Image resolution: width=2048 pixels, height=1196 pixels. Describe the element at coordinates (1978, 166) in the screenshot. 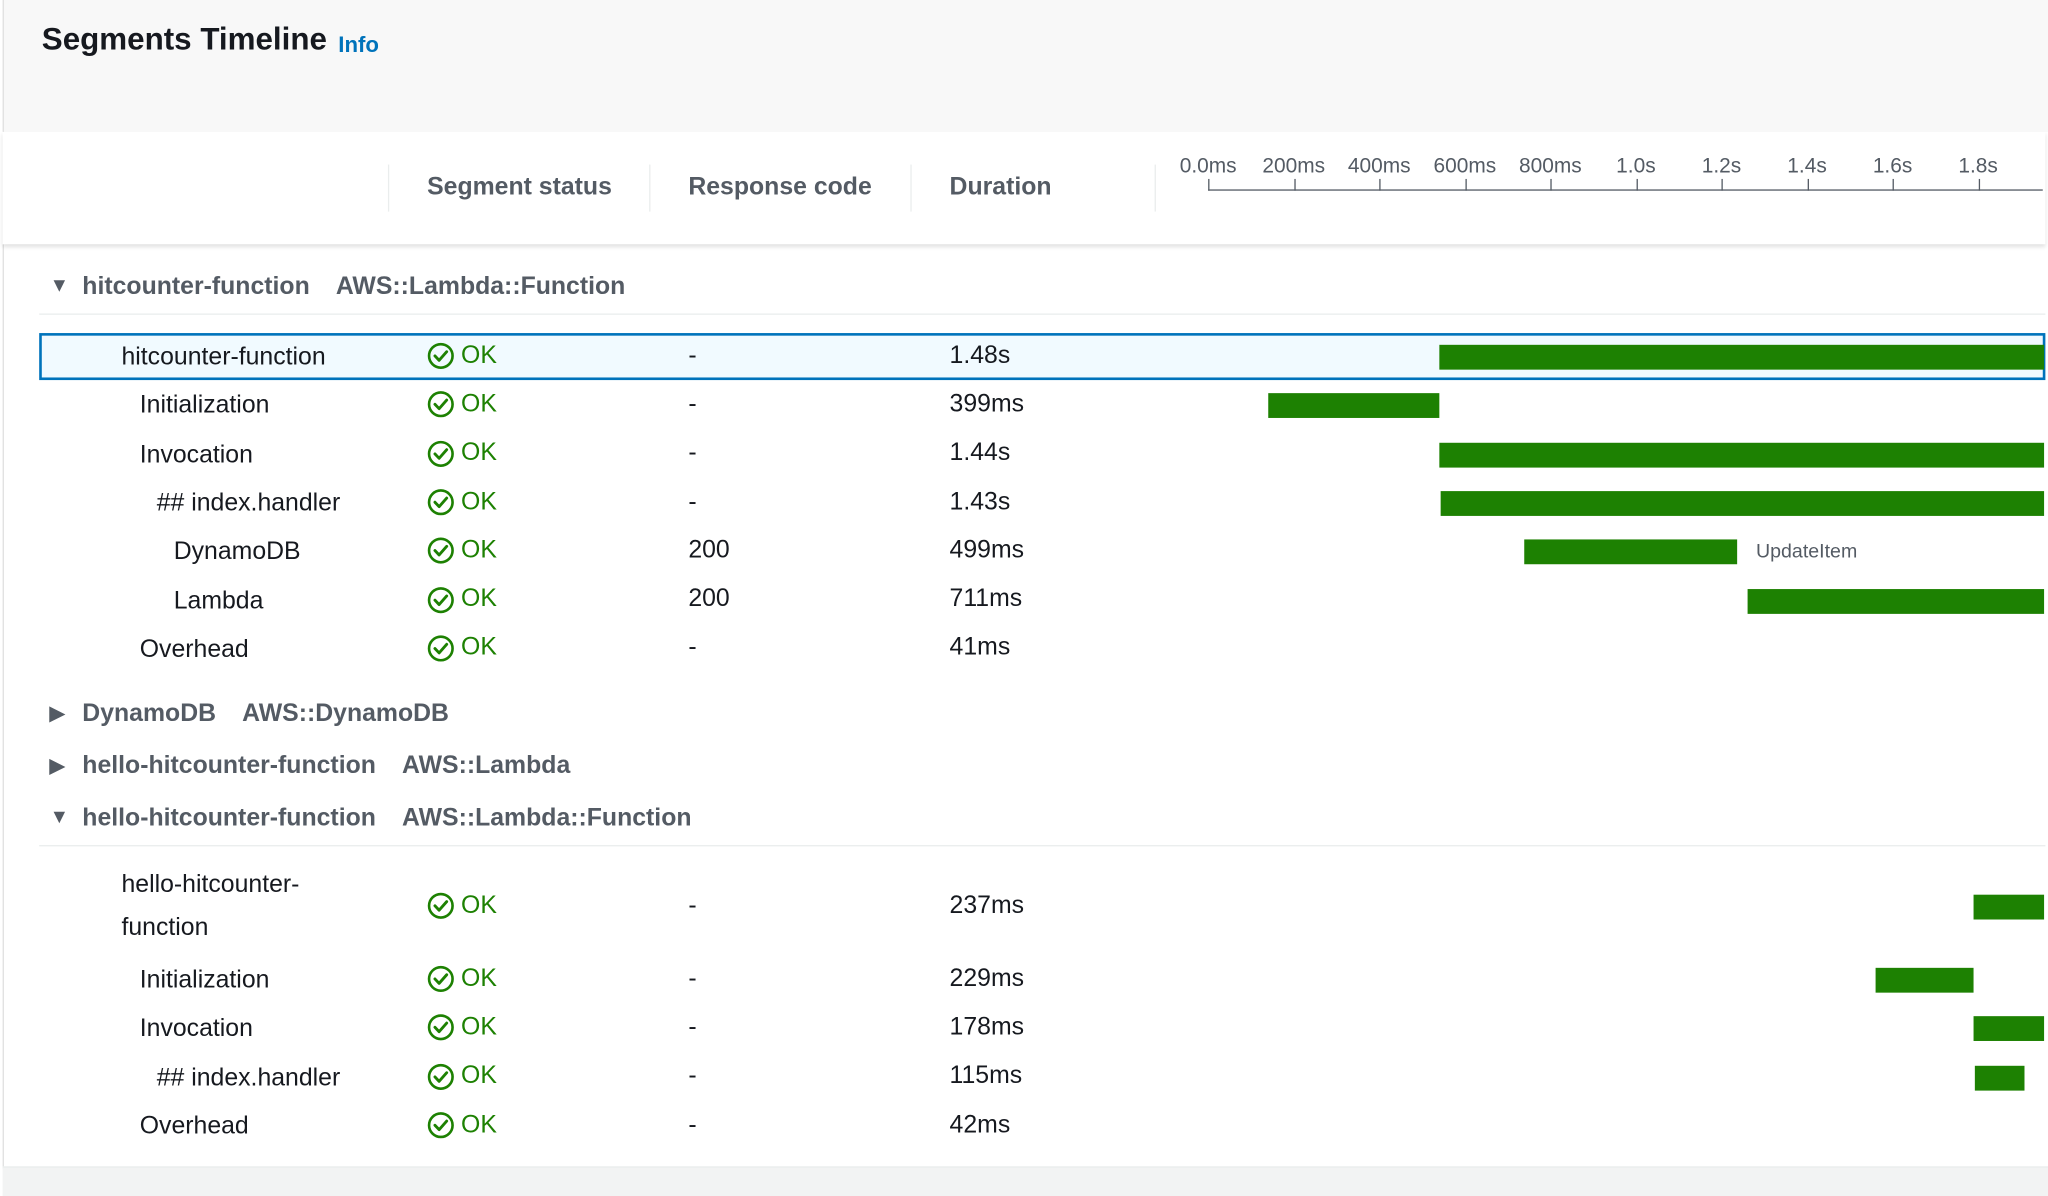

I see `axis-tick-label: 1.8s` at that location.